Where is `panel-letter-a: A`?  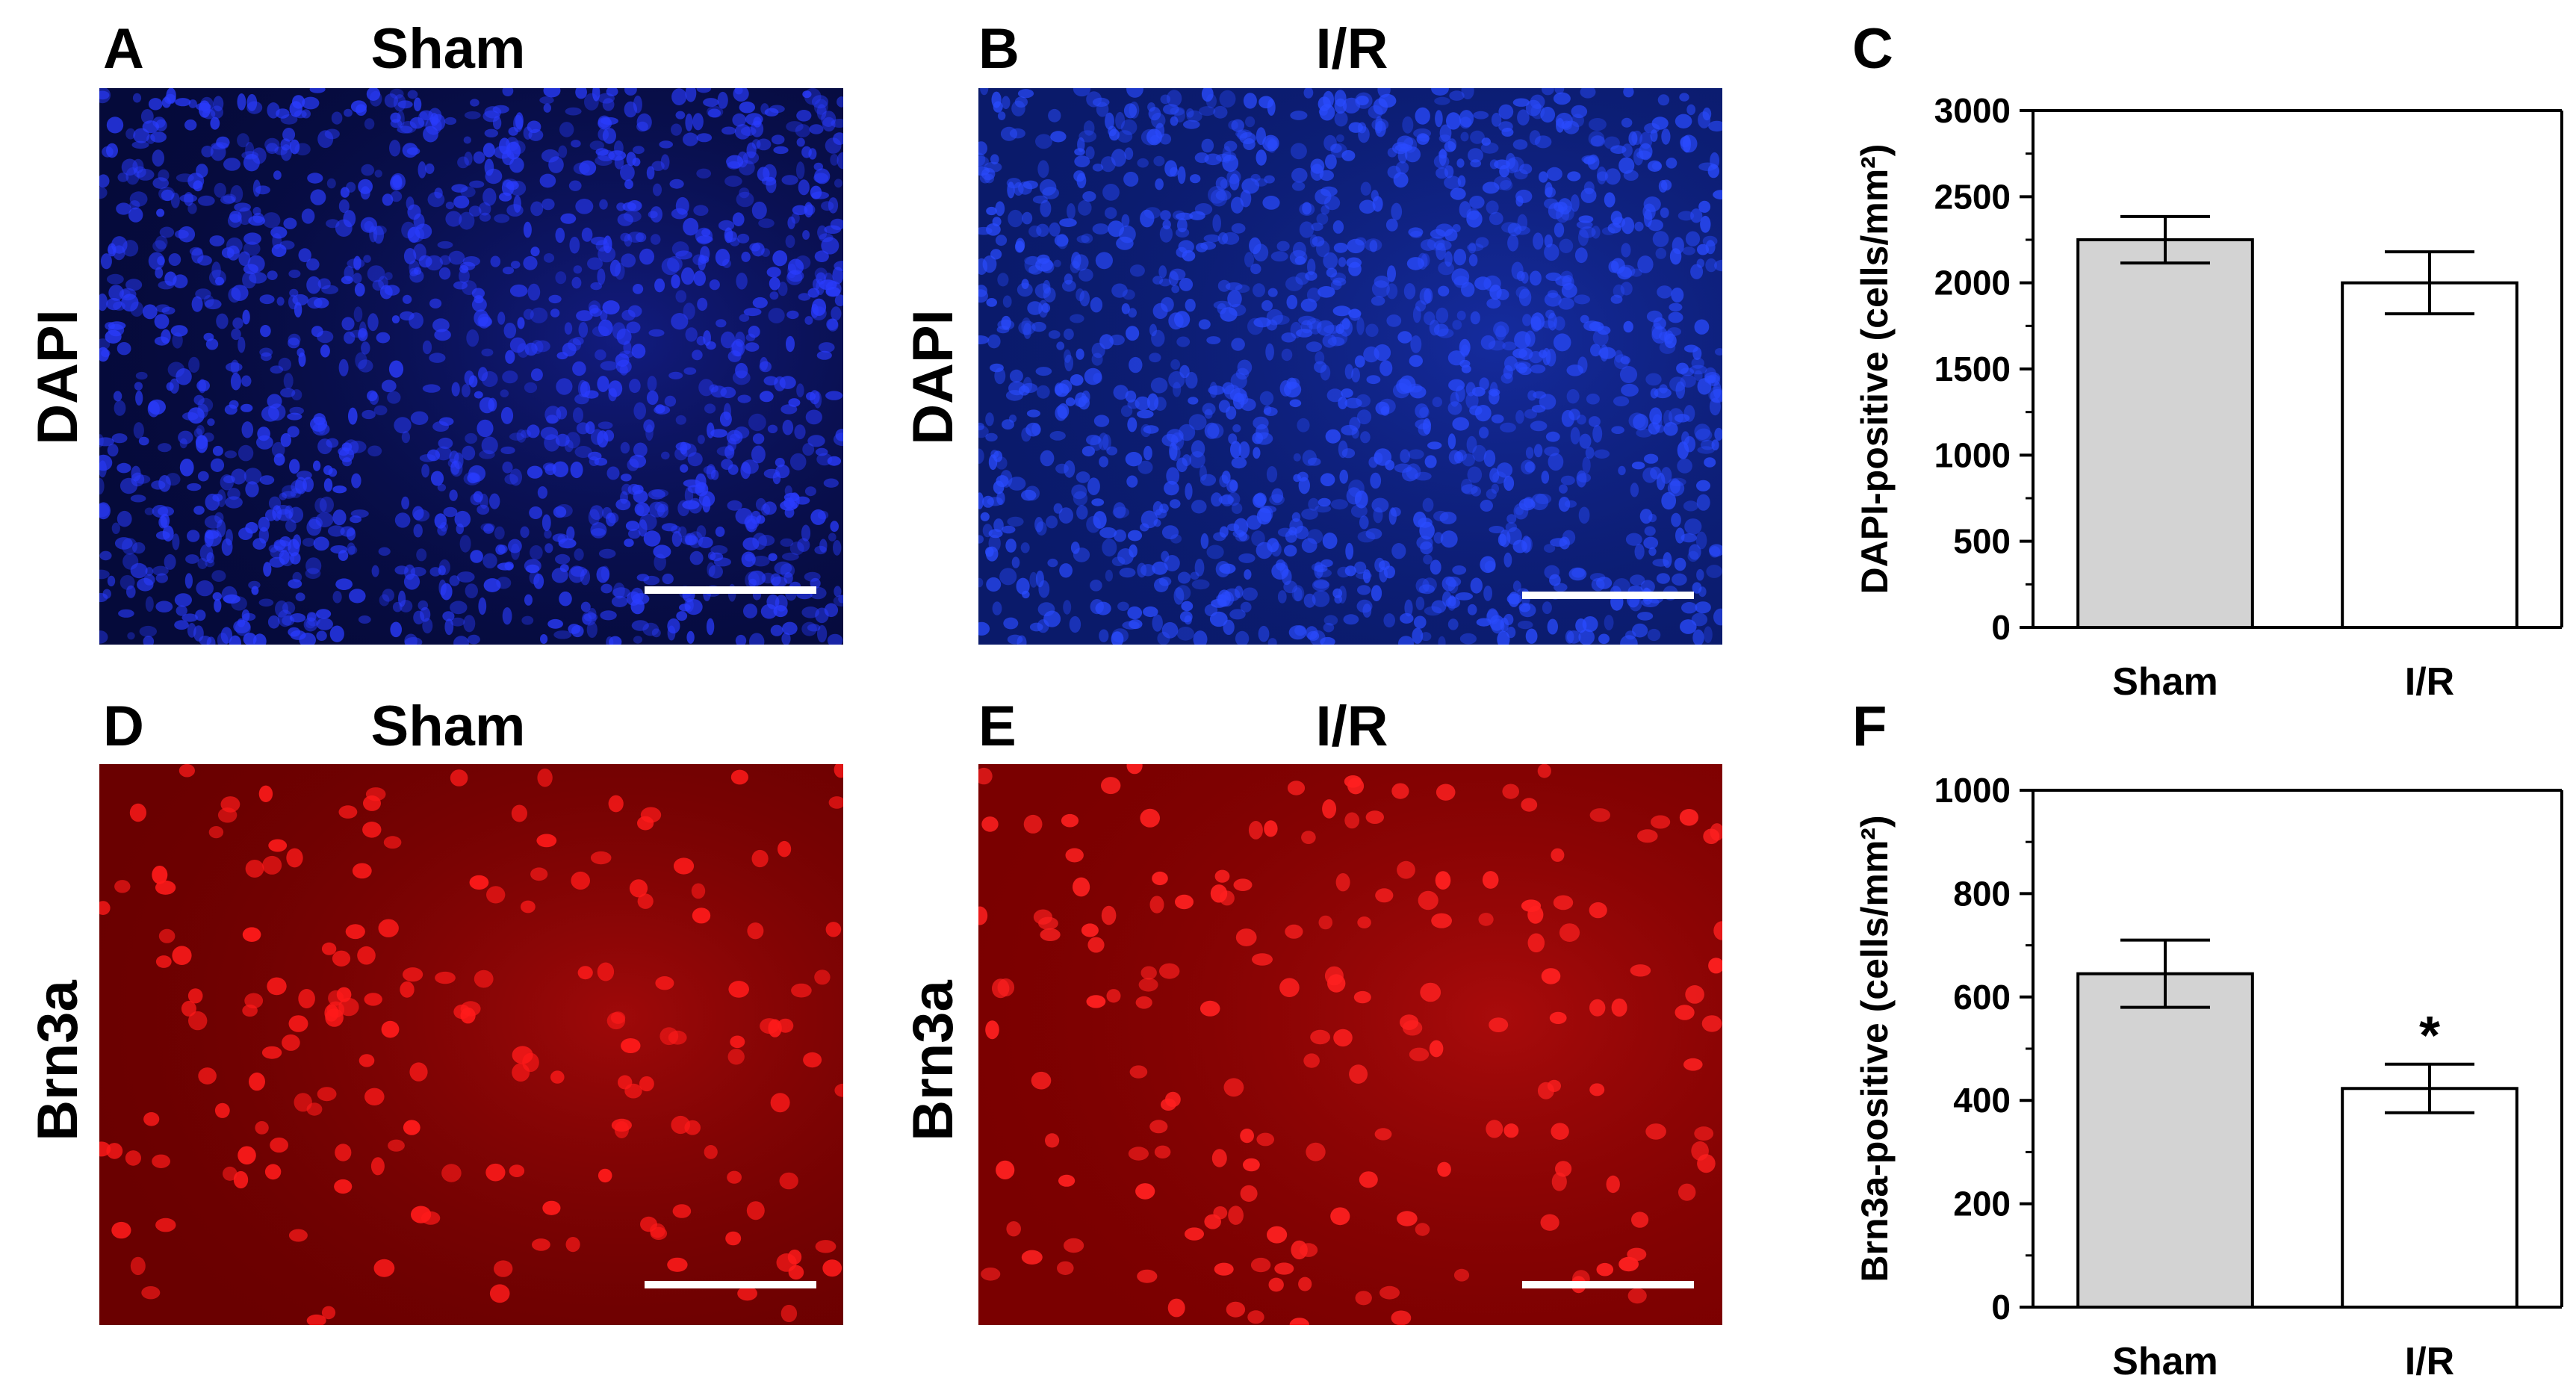 panel-letter-a: A is located at coordinates (123, 49).